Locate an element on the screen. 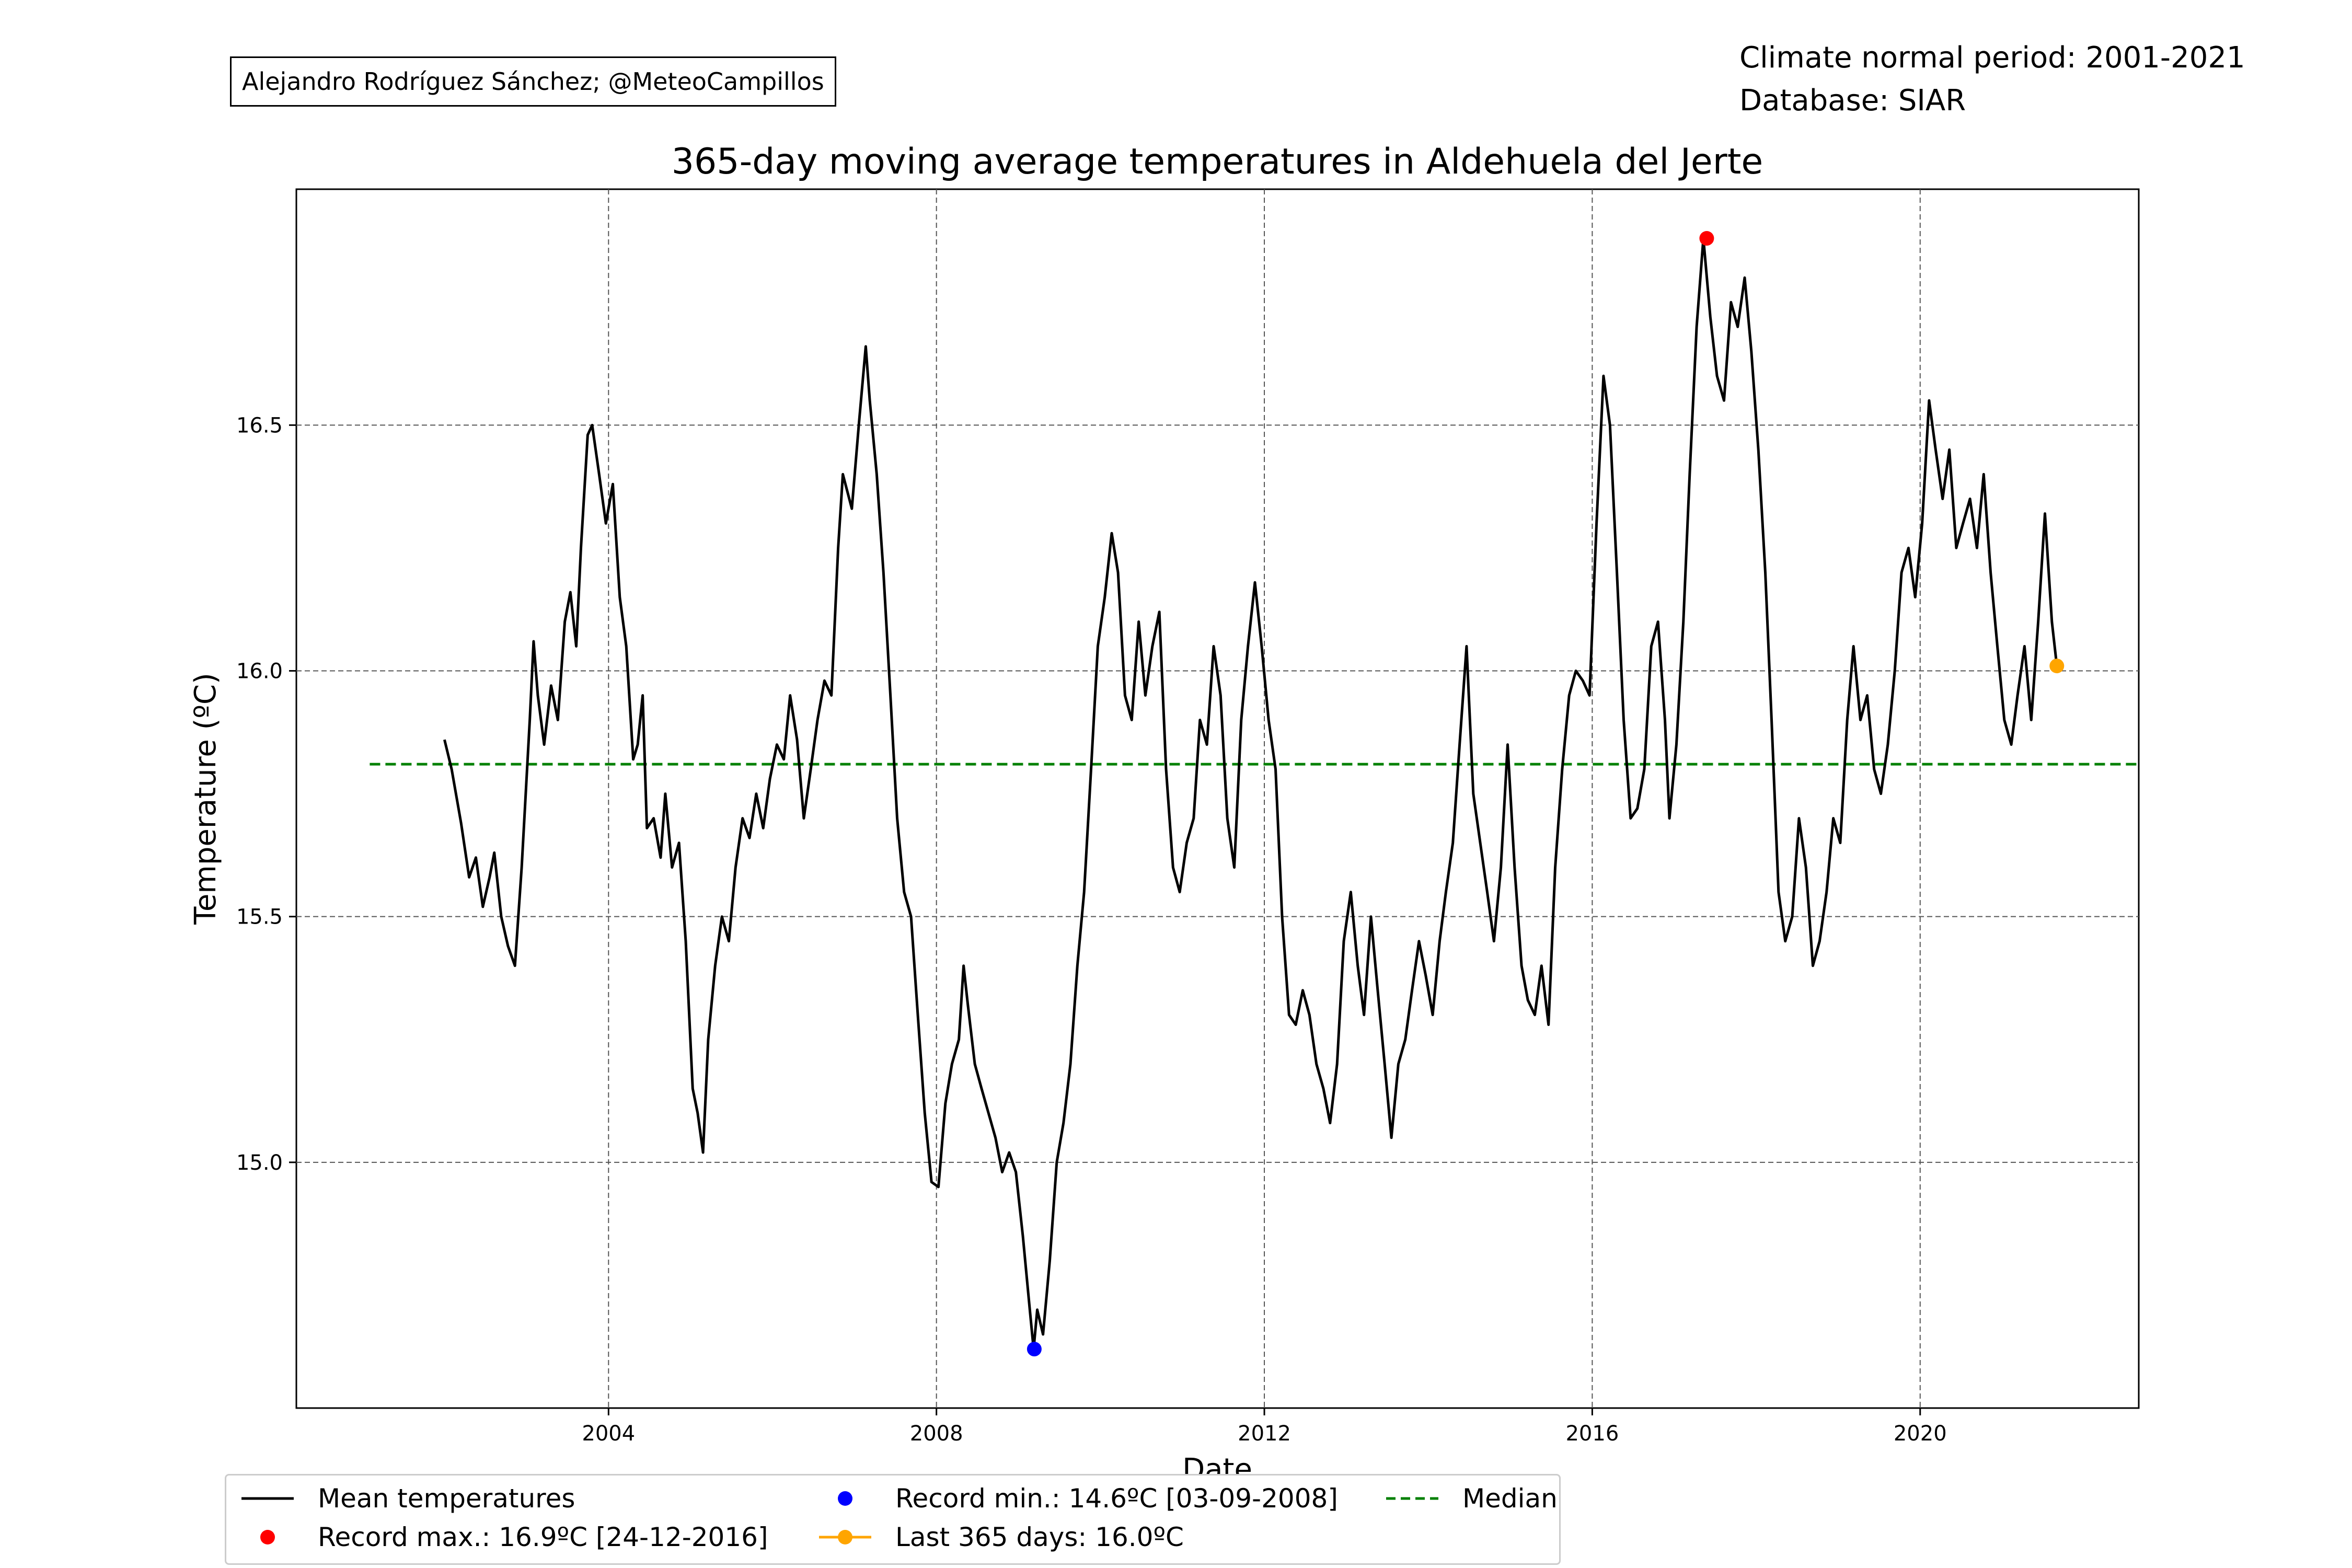 Image resolution: width=2352 pixels, height=1568 pixels. x-tick-label: 2004 is located at coordinates (608, 1434).